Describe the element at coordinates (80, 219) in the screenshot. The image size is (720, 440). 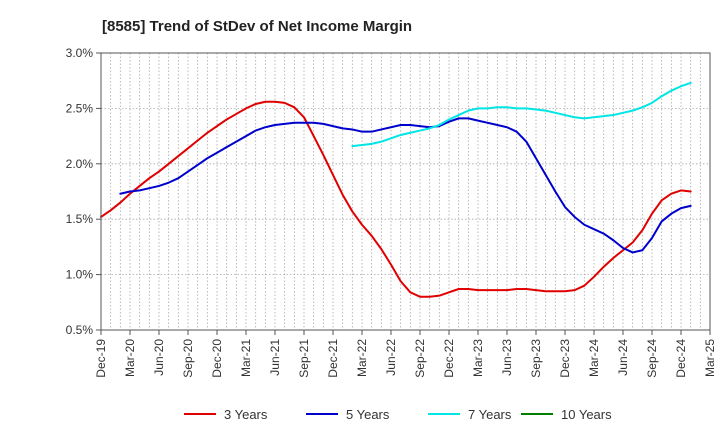
I see `y-tick-label: 1.5%` at that location.